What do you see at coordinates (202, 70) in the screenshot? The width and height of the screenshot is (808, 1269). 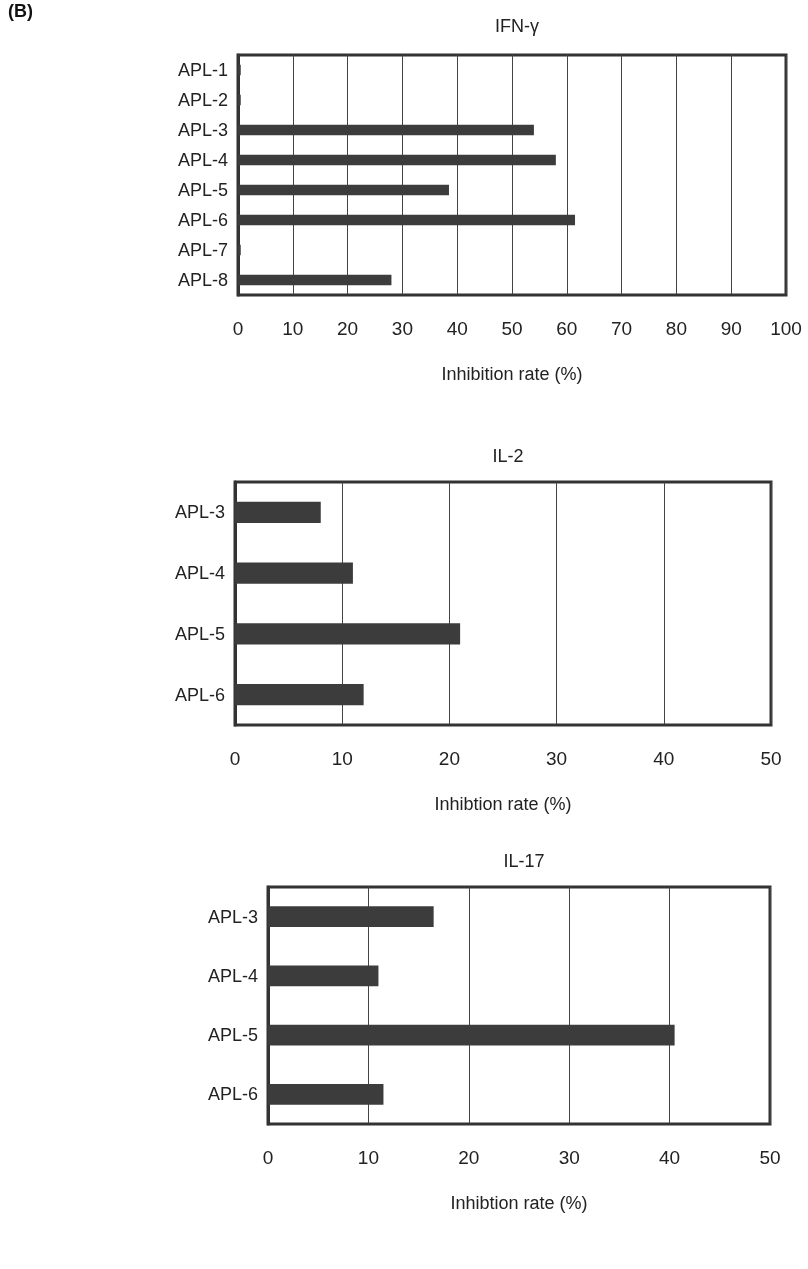 I see `y-tick-label: APL-1` at bounding box center [202, 70].